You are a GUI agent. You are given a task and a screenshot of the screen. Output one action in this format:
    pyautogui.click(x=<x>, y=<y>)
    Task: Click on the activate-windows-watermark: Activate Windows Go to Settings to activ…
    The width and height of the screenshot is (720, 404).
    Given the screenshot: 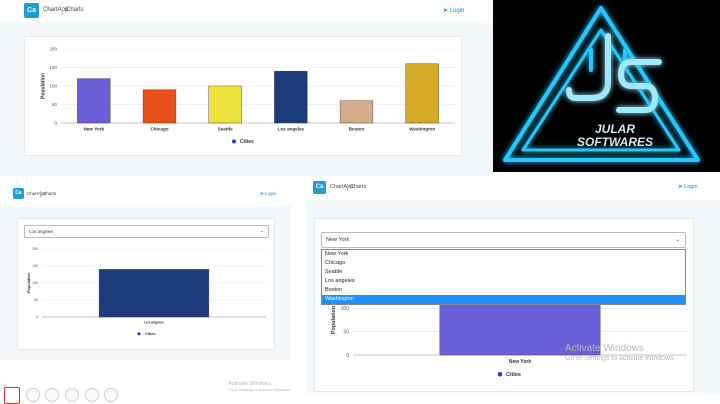 What is the action you would take?
    pyautogui.click(x=620, y=352)
    